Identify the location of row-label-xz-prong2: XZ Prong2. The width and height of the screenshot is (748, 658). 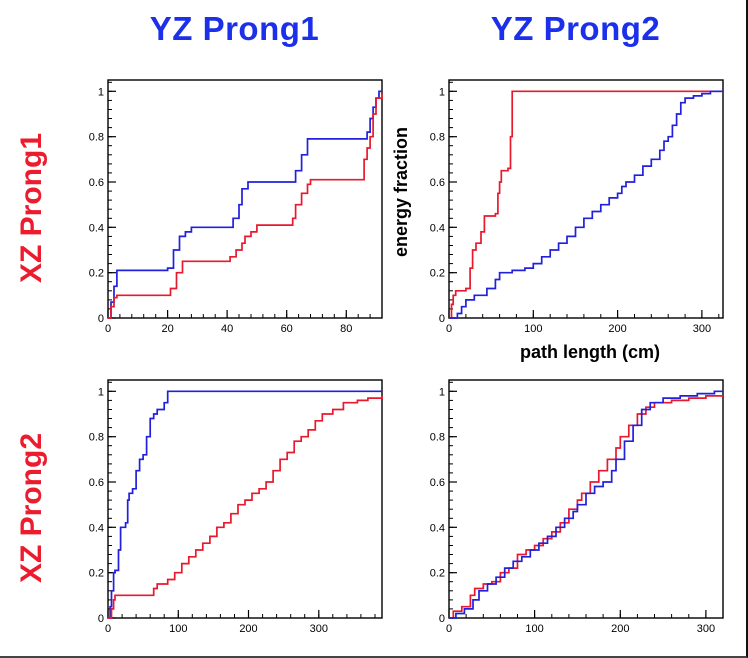
(32, 508).